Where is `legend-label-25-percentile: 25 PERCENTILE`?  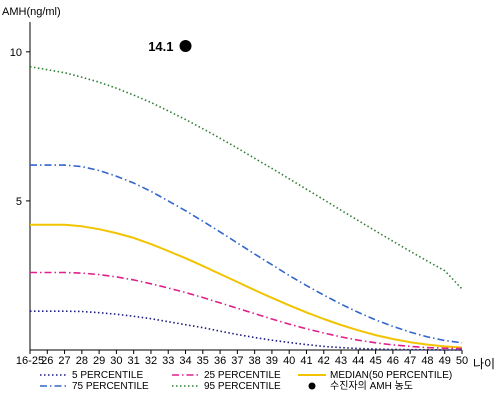 legend-label-25-percentile: 25 PERCENTILE is located at coordinates (242, 375).